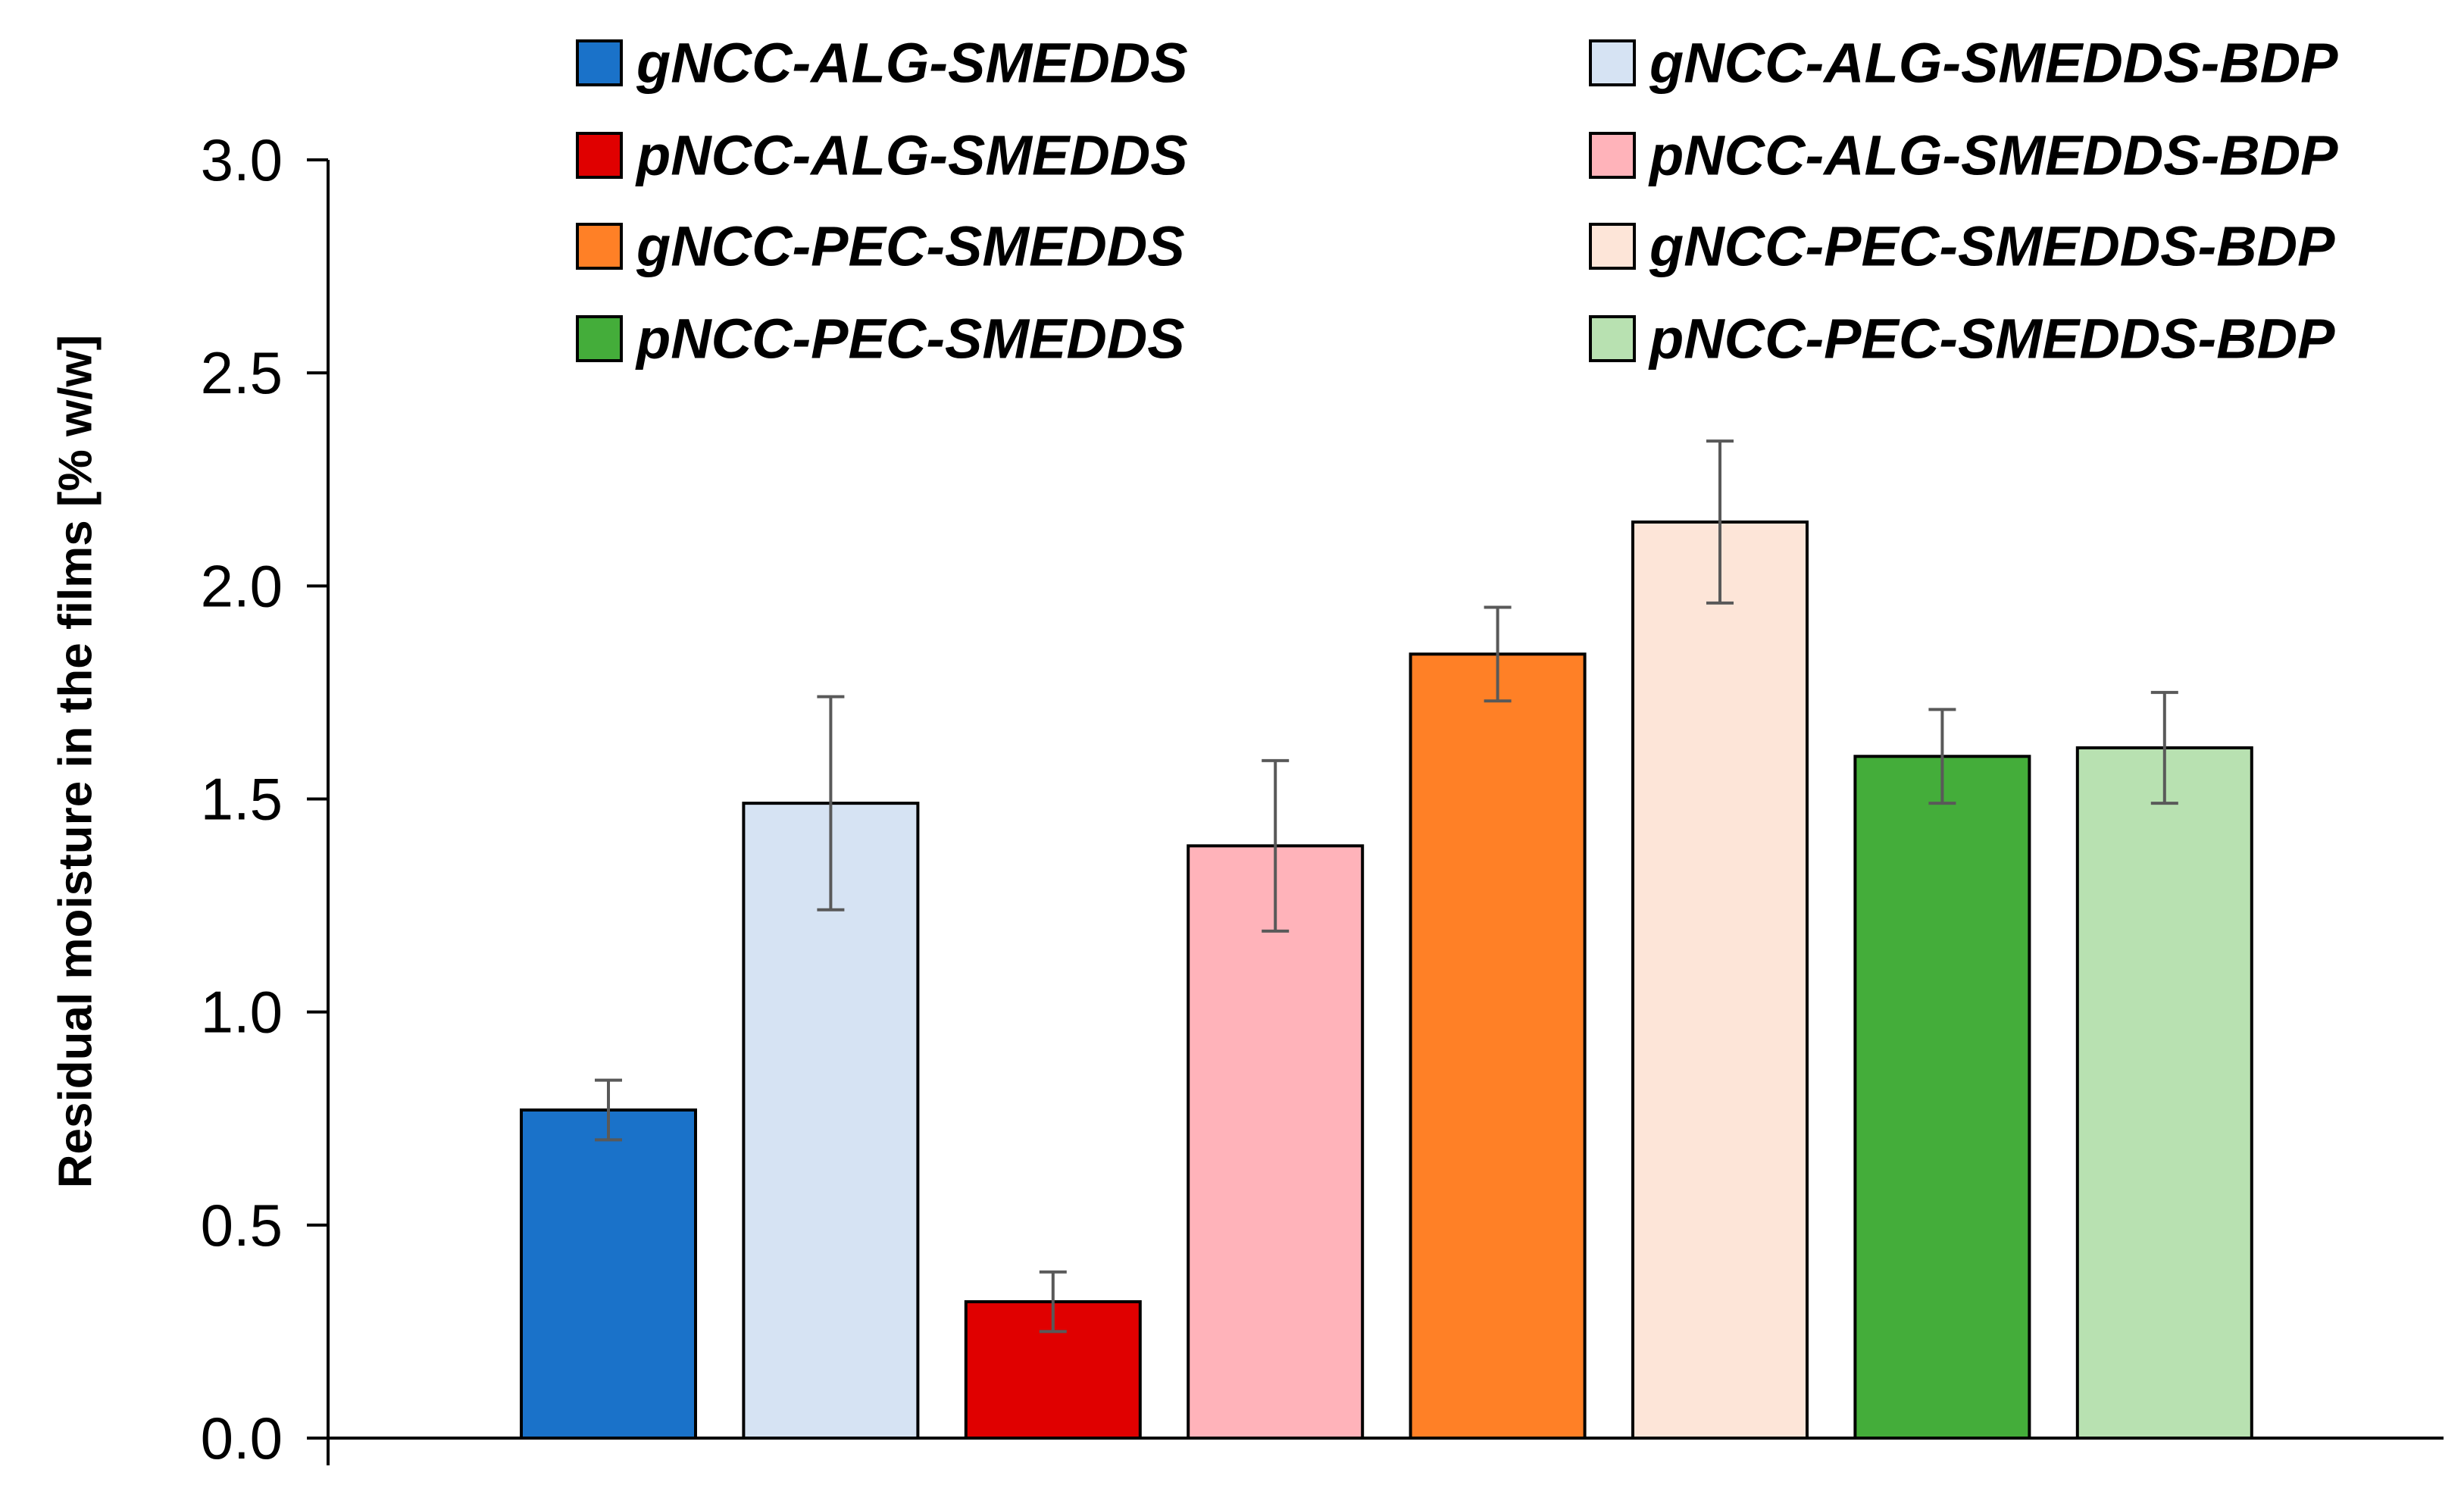  I want to click on bar-gncc-pec-smedds, so click(1498, 1046).